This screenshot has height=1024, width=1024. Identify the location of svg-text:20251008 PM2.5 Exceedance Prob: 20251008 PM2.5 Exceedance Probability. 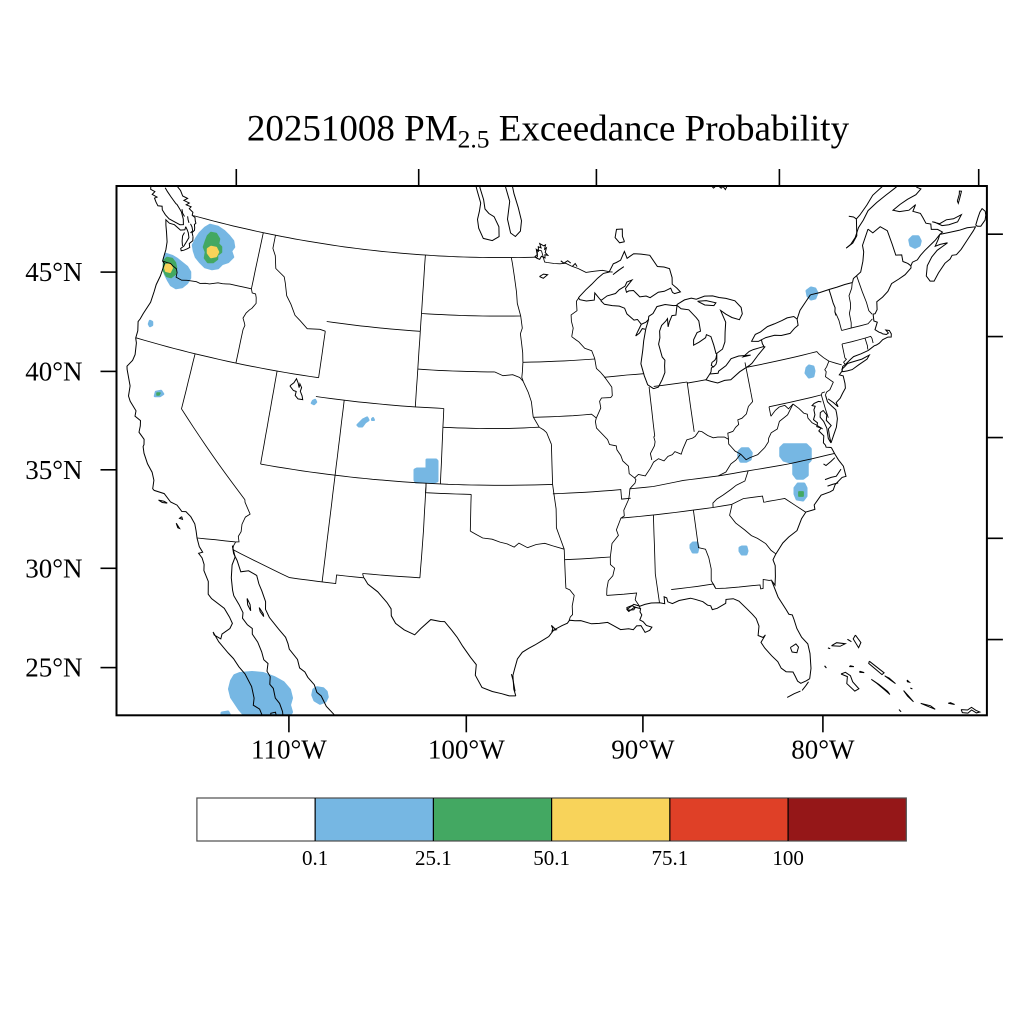
(548, 131).